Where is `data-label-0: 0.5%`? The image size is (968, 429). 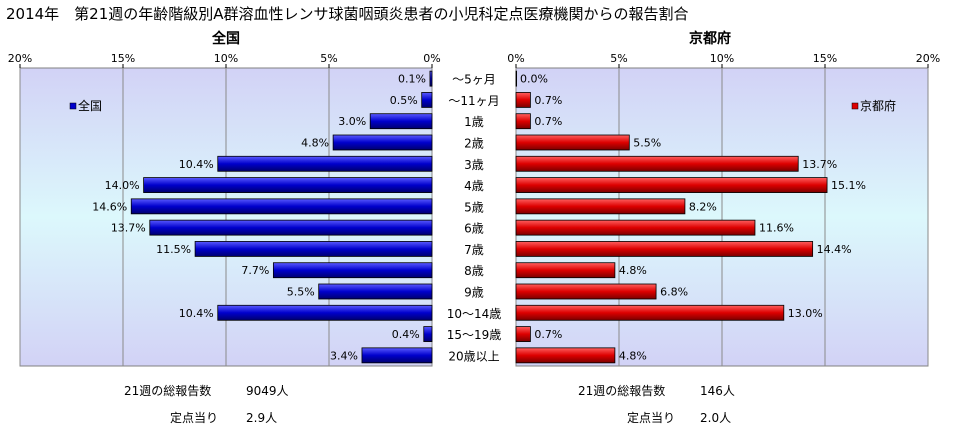
data-label-0: 0.5% is located at coordinates (404, 100).